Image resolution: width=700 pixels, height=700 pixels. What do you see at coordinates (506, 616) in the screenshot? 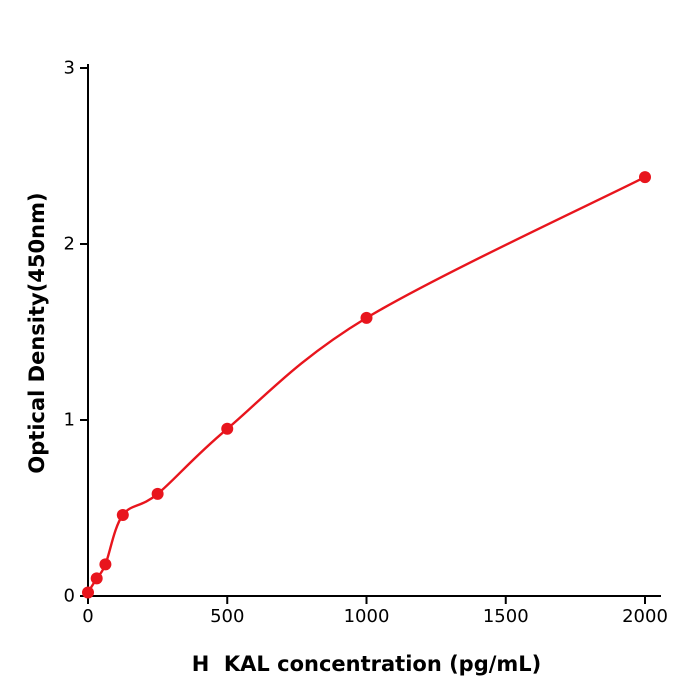
I see `x-tick-label: 1500` at bounding box center [506, 616].